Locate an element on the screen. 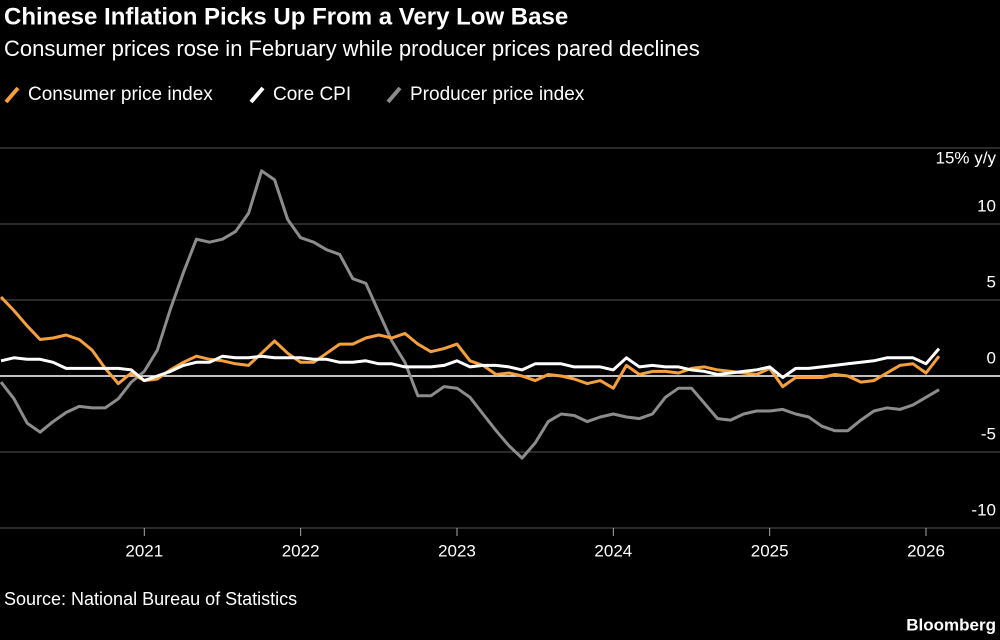  brand: Bloomberg is located at coordinates (951, 624).